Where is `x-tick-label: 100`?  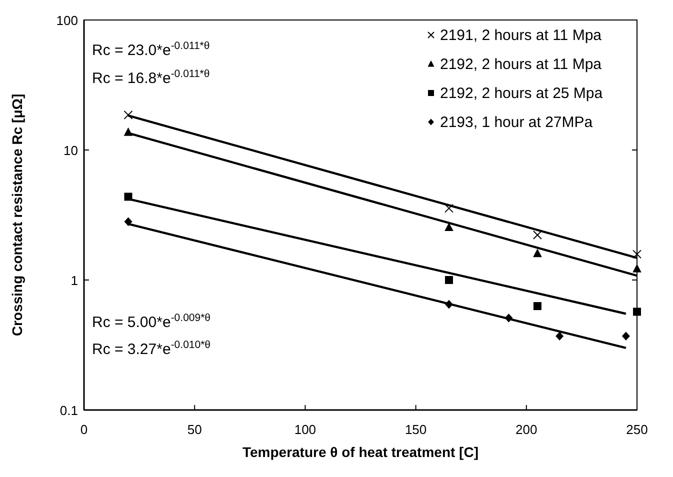 x-tick-label: 100 is located at coordinates (305, 429).